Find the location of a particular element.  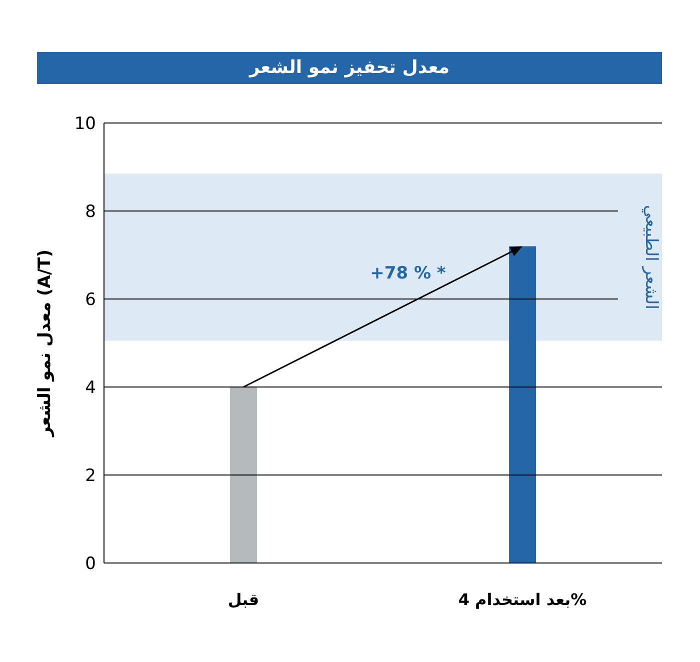

y-tick-label: 4 is located at coordinates (90, 388).